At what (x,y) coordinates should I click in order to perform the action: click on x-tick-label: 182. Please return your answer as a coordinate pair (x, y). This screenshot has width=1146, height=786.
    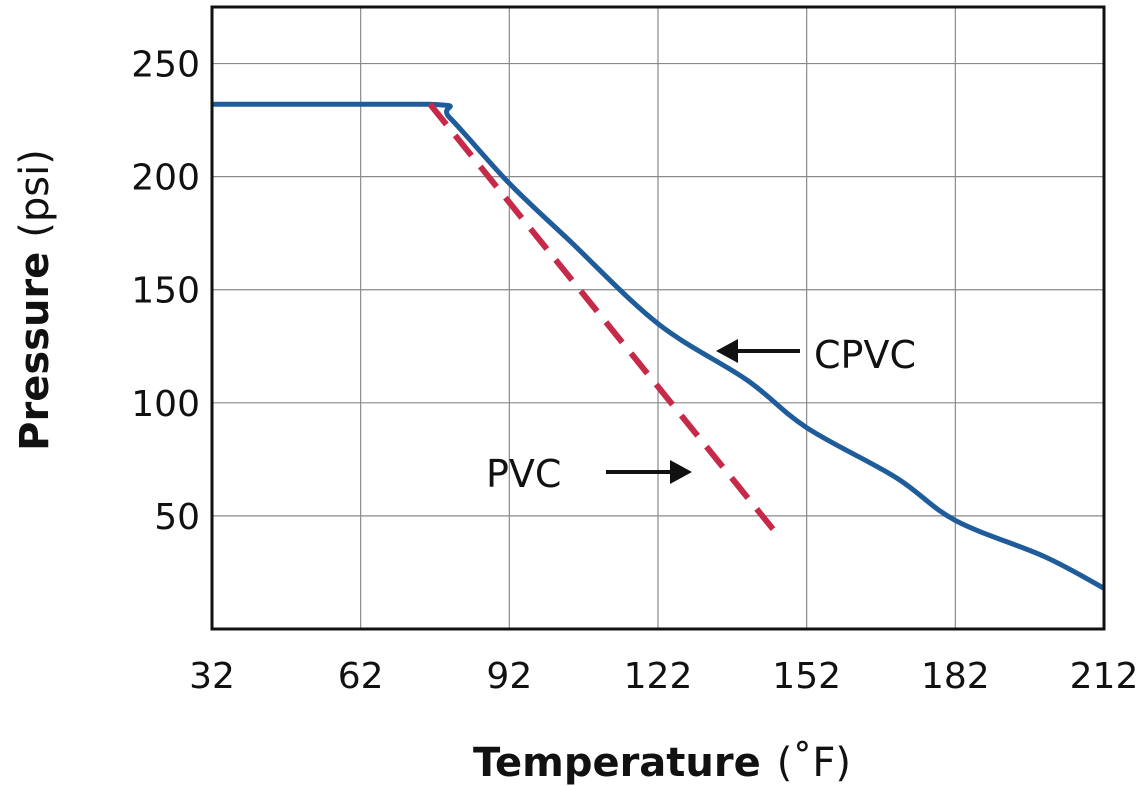
    Looking at the image, I should click on (955, 676).